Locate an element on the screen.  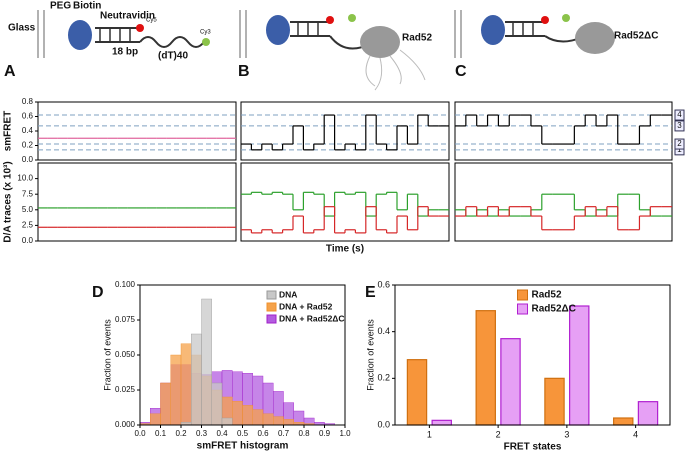
schematic-label: (dT)40 is located at coordinates (173, 56).